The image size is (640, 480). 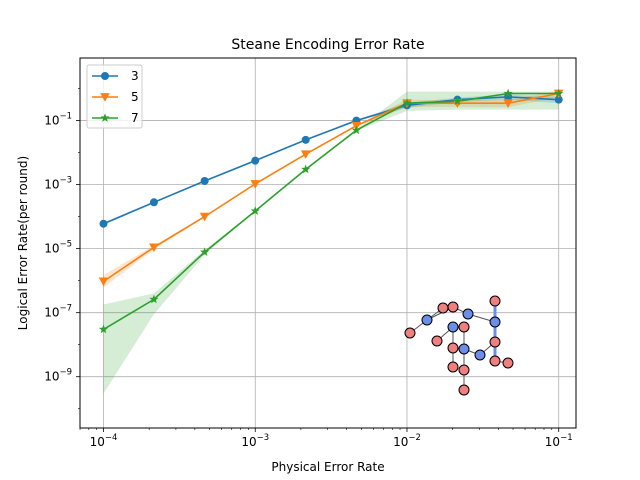 I want to click on y-tick-label: 10⁻⁹, so click(x=58, y=376).